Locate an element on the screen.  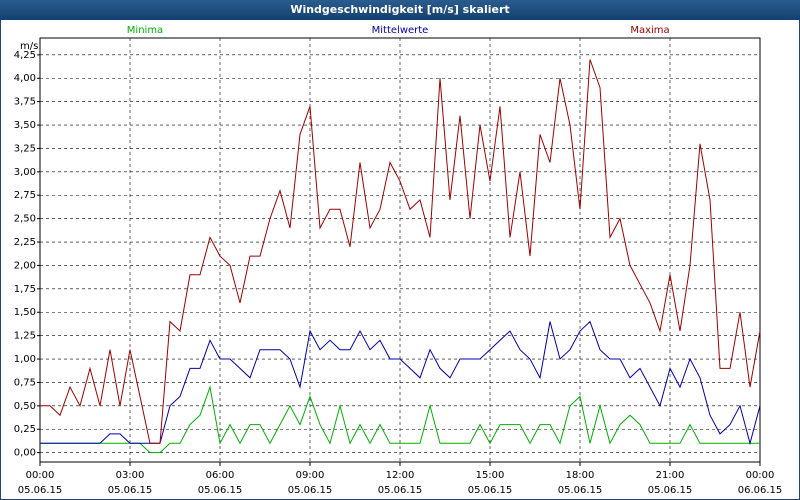
y-tick-label: 3,50 is located at coordinates (25, 125).